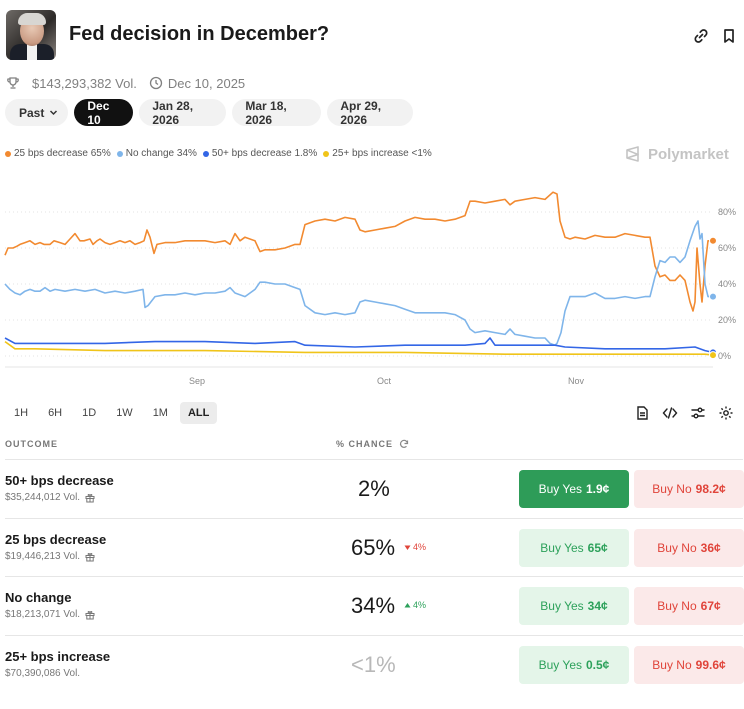 The image size is (744, 709). What do you see at coordinates (727, 284) in the screenshot?
I see `y-tick-label: 40%` at bounding box center [727, 284].